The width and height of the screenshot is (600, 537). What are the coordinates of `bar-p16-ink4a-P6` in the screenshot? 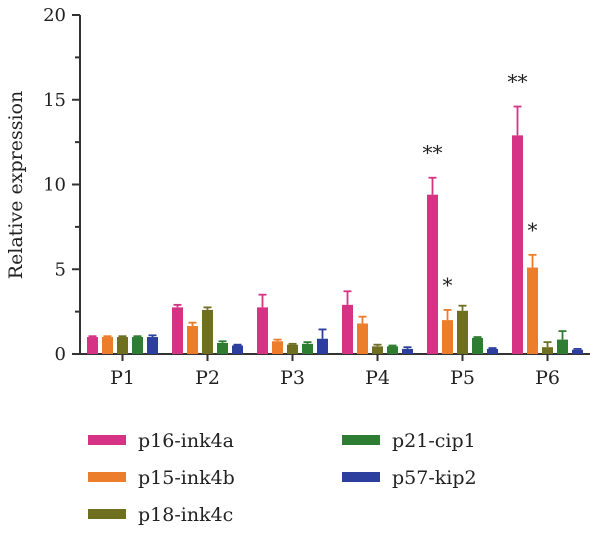 It's located at (517, 244).